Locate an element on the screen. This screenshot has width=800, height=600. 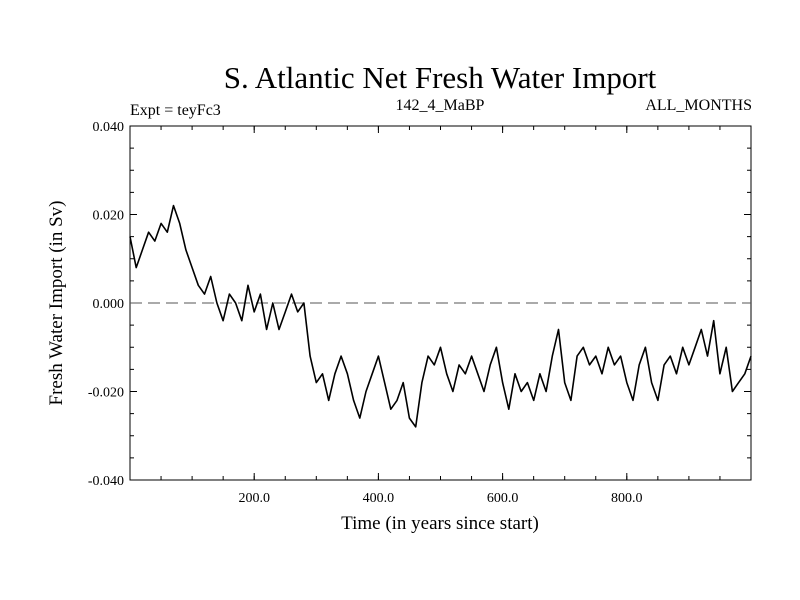
x-tick-label: 200.0 is located at coordinates (254, 498).